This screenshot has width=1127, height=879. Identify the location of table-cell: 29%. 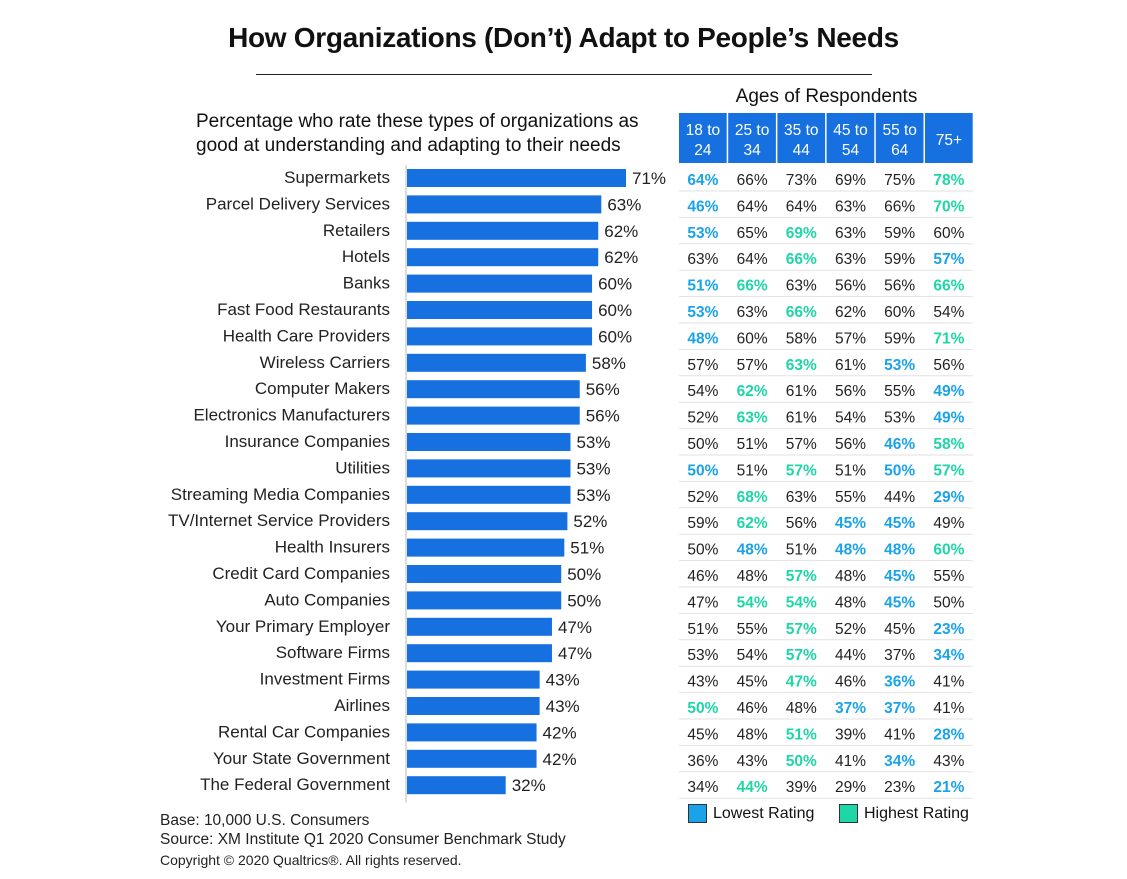
(850, 787).